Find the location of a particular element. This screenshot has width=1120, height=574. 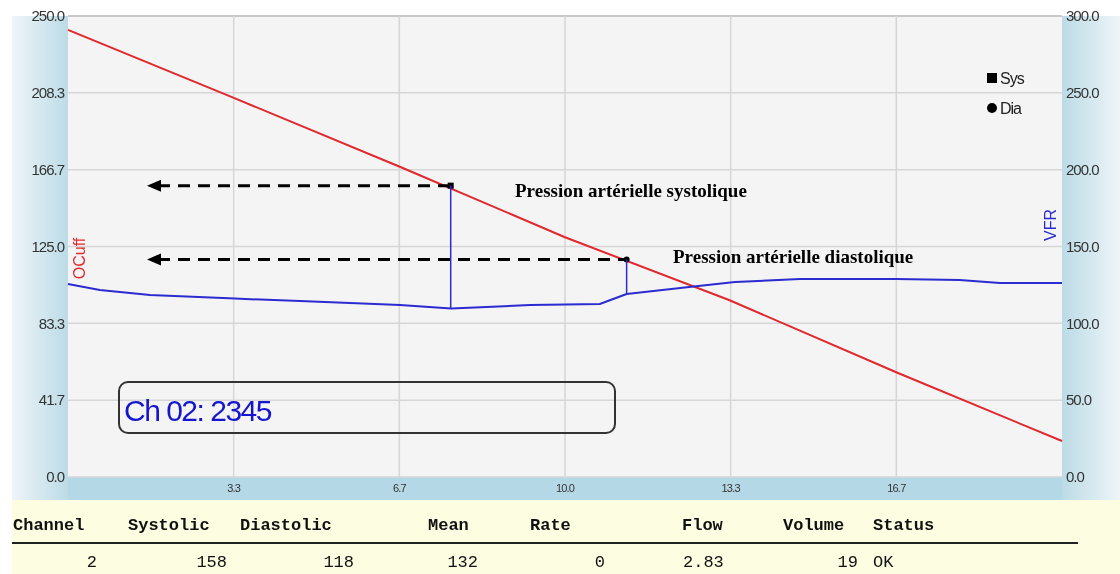

y2-tick-label: 300.0 is located at coordinates (1083, 16).